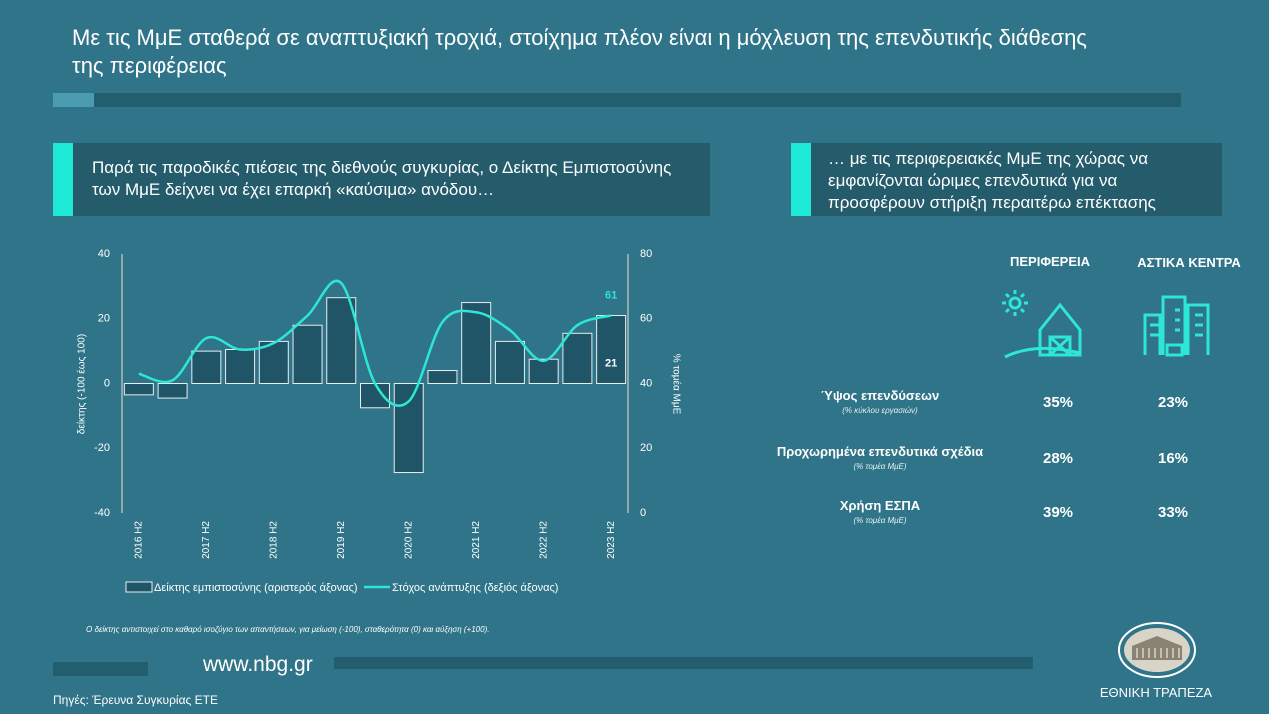 This screenshot has width=1269, height=714. I want to click on x-tick-label: 2016 H2, so click(139, 540).